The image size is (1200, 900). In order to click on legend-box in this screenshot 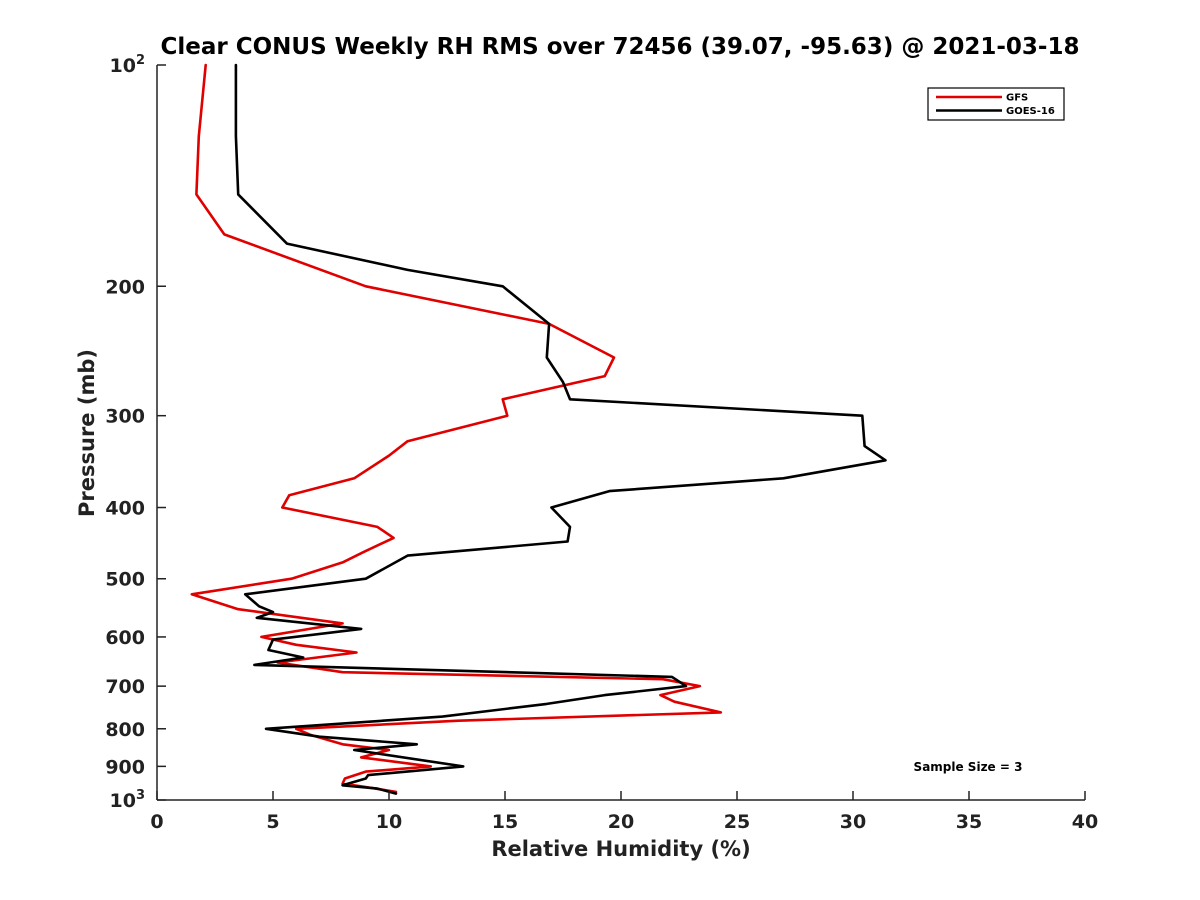, I will do `click(996, 104)`.